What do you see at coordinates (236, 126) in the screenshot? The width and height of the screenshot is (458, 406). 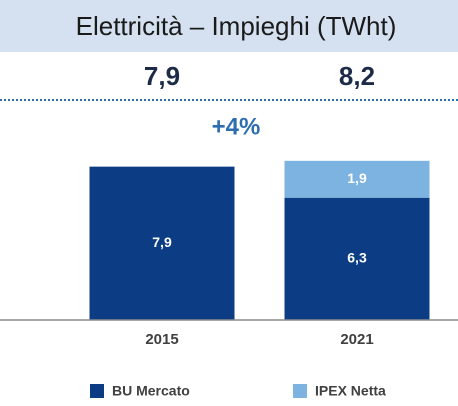 I see `annotation: +4%` at bounding box center [236, 126].